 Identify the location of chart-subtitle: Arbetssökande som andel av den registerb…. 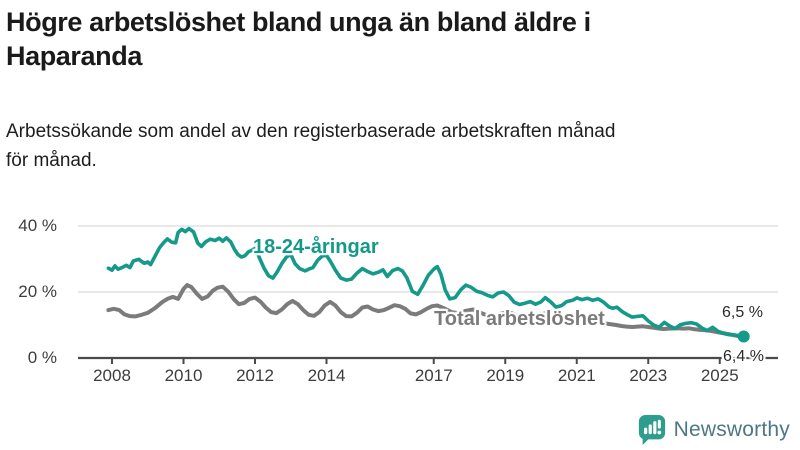
(396, 146).